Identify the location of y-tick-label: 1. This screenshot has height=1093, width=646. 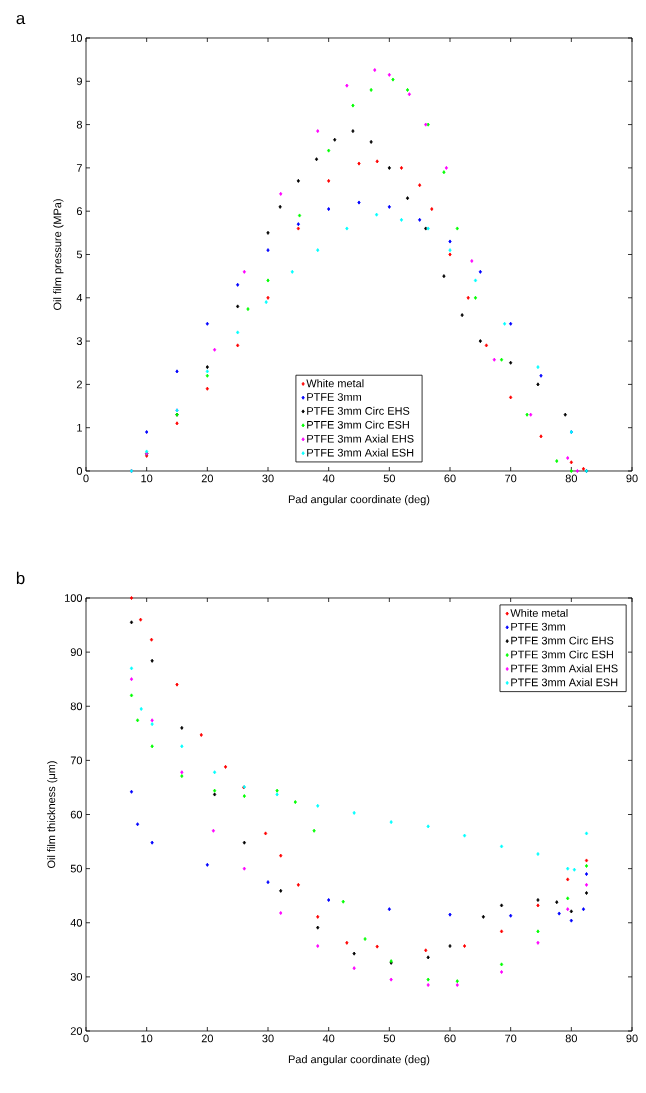
(79, 427).